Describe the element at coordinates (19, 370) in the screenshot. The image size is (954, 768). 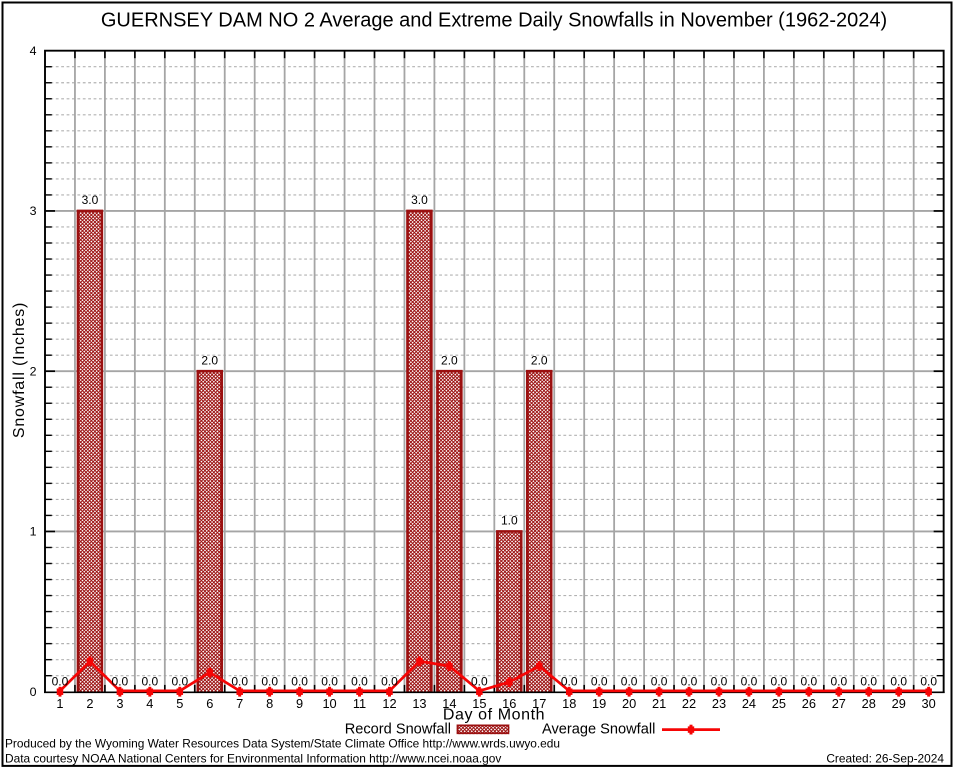
I see `svg-text: Snowfall (Inches)` at that location.